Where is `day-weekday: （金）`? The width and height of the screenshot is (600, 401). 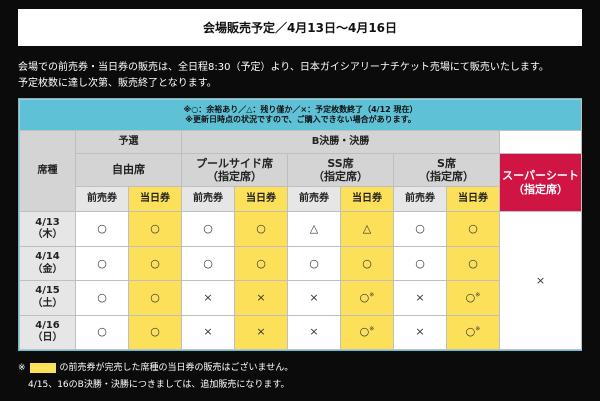 day-weekday: （金） is located at coordinates (47, 269).